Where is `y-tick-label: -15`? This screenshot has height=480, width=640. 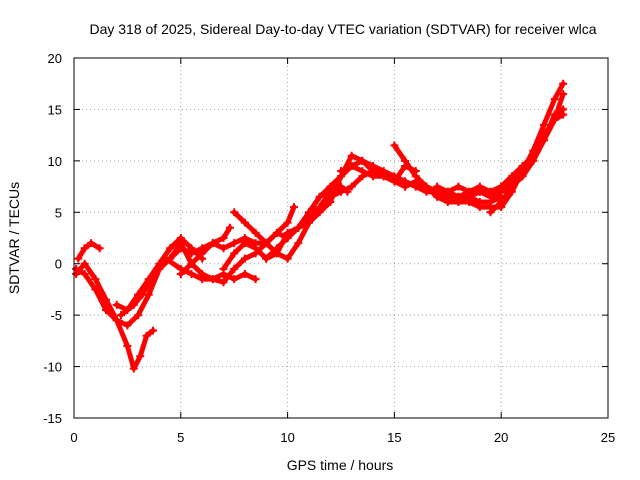
y-tick-label: -15 is located at coordinates (52, 418).